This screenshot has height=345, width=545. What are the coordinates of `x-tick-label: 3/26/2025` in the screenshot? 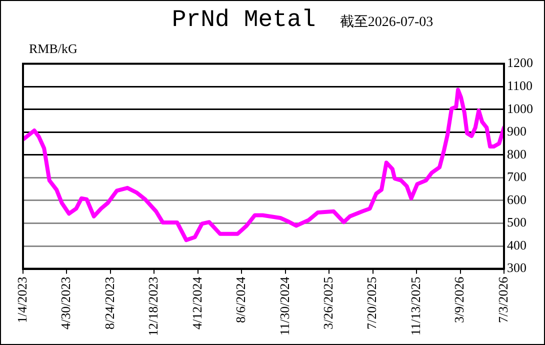 It's located at (328, 303).